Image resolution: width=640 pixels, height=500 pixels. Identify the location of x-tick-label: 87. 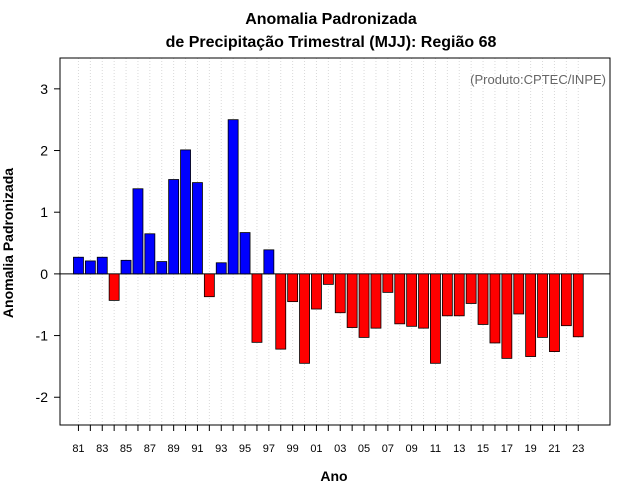
(150, 449).